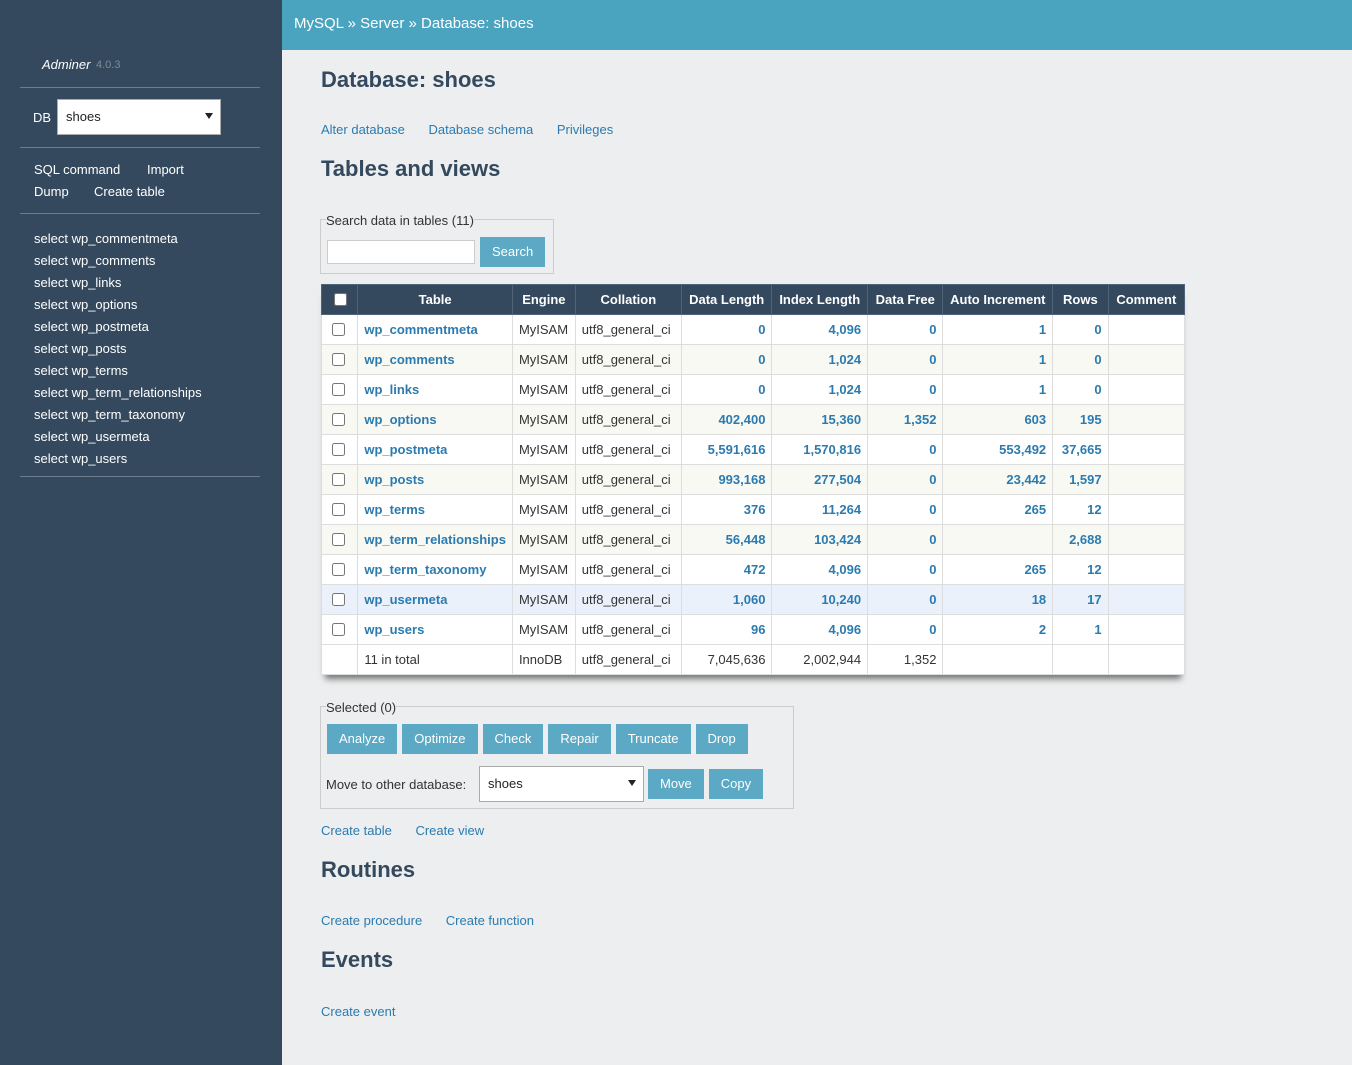  What do you see at coordinates (81, 458) in the screenshot?
I see `table-link: select wp_users` at bounding box center [81, 458].